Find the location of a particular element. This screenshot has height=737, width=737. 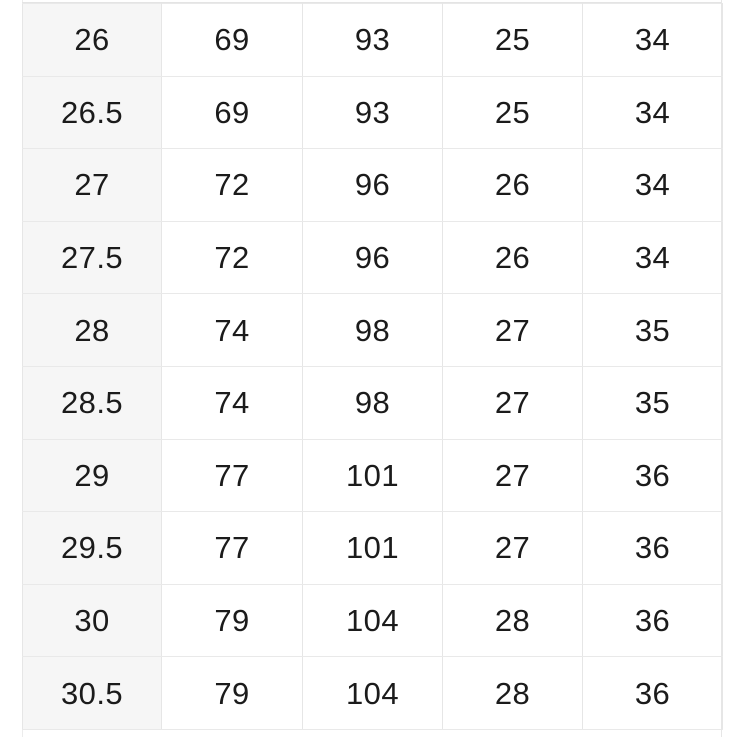

table-row: 26.5 69 93 25 34 is located at coordinates (372, 112).